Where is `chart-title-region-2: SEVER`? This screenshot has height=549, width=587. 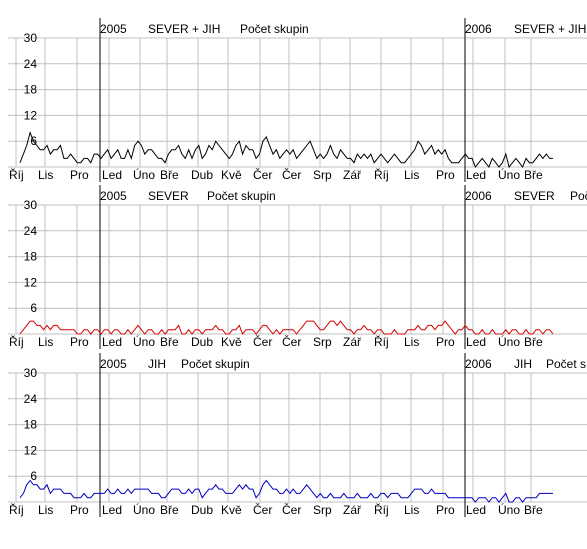 chart-title-region-2: SEVER is located at coordinates (534, 196).